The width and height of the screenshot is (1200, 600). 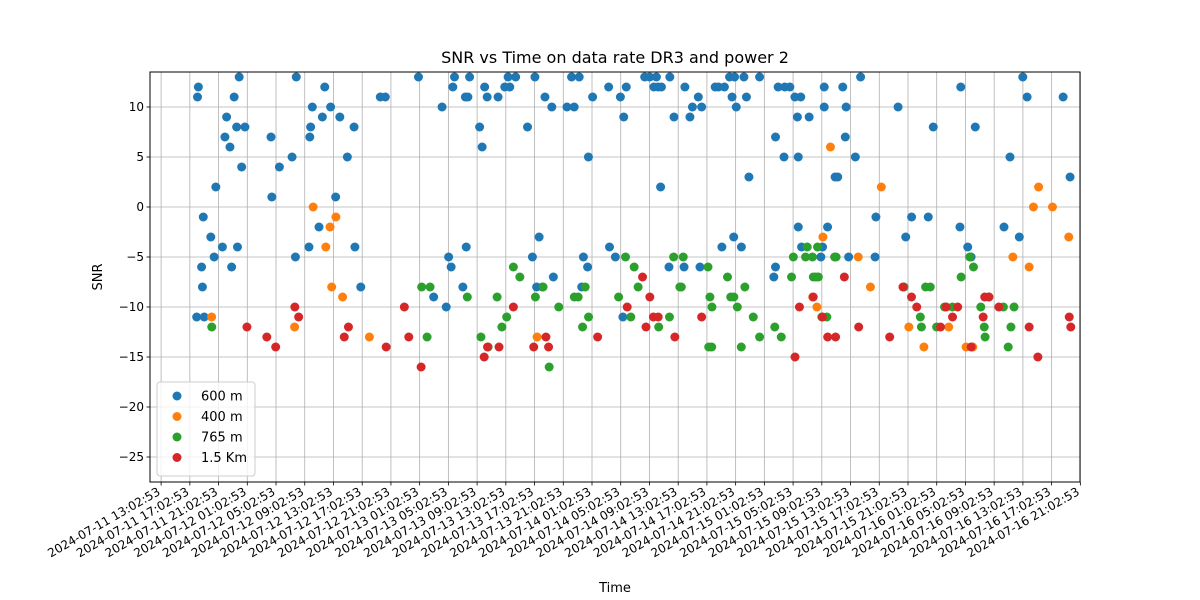 I want to click on y-axis-ticks: 10 5 0 −5 −10 −15 −20 −25, so click(x=134, y=282).